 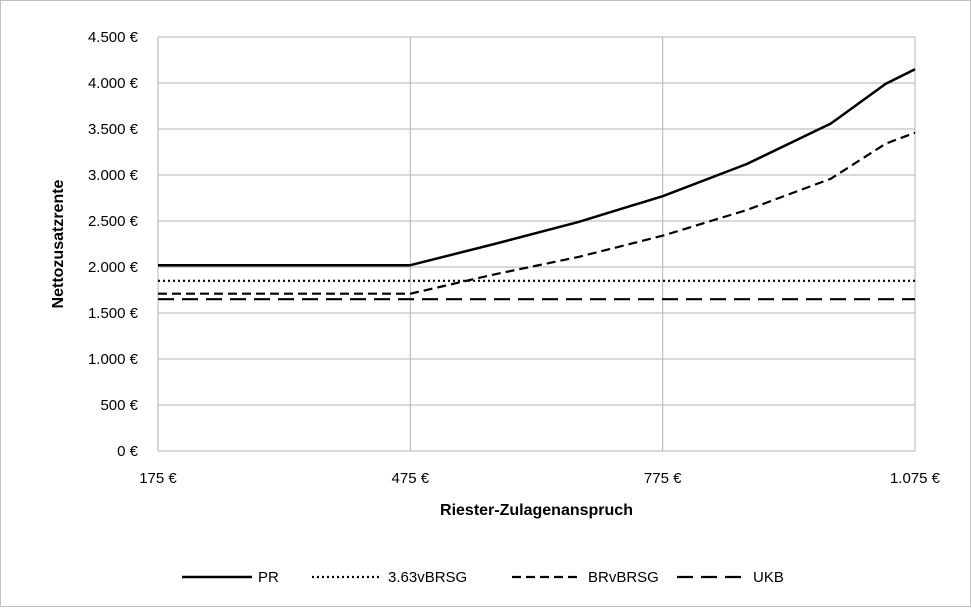 I want to click on y-tick-label: 4.000 €, so click(x=113, y=83).